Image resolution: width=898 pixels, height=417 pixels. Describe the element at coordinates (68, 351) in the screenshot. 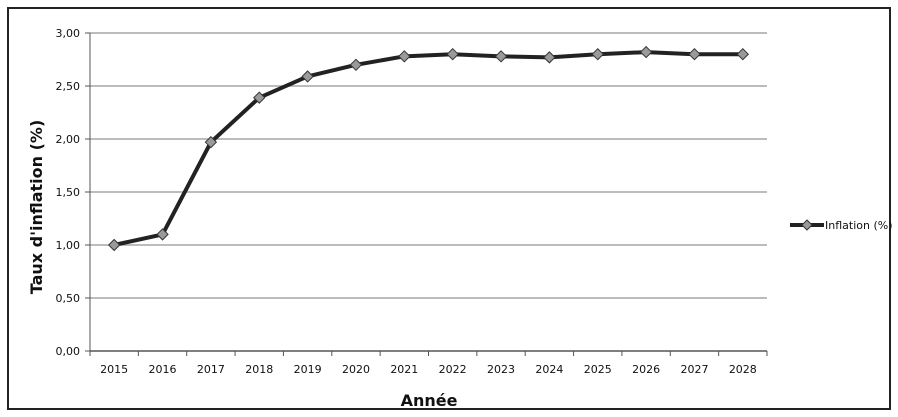

I see `y-tick-label: 0,00` at that location.